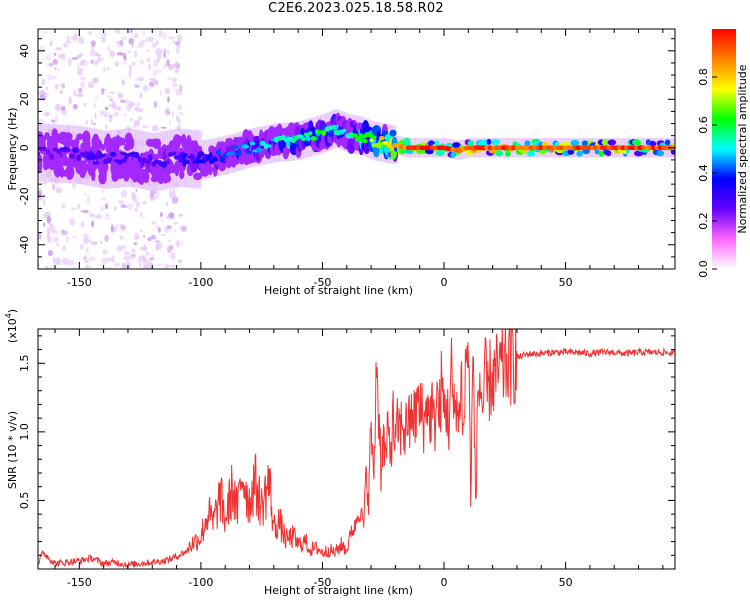  What do you see at coordinates (703, 269) in the screenshot?
I see `colorbar-tick-label: 0.0` at bounding box center [703, 269].